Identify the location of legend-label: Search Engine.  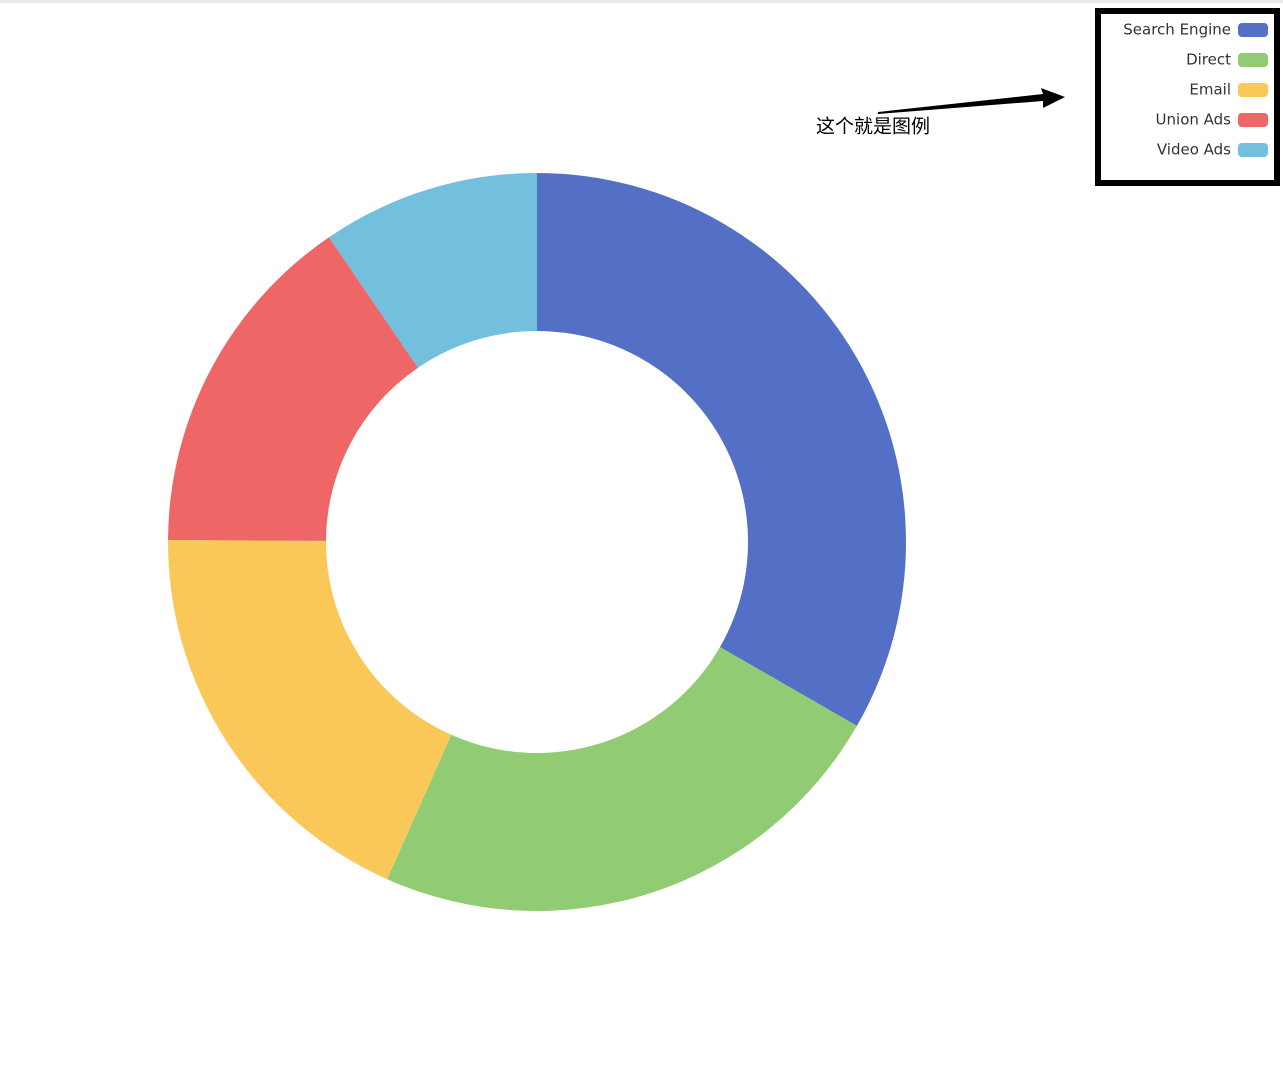
(1177, 30).